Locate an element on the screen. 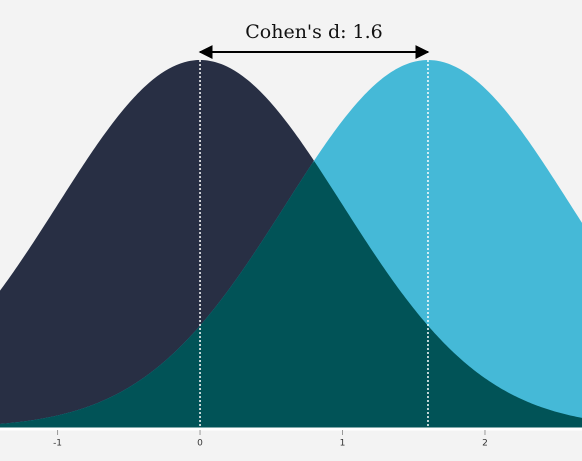  x-tick-label: 0 is located at coordinates (200, 444).